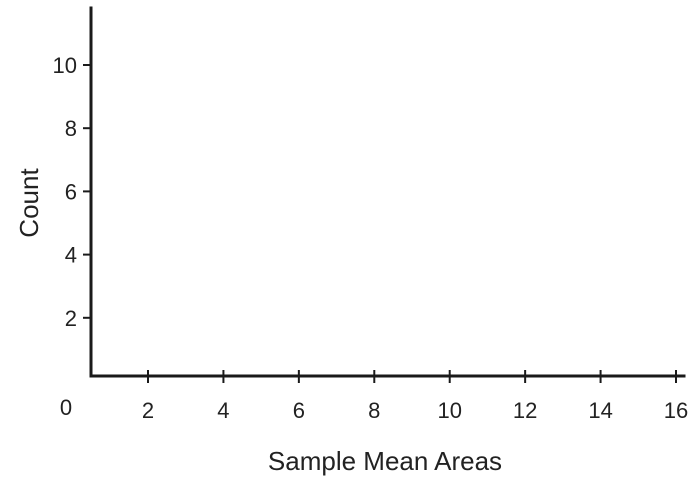 This screenshot has height=479, width=688. I want to click on origin-label: 0, so click(66, 407).